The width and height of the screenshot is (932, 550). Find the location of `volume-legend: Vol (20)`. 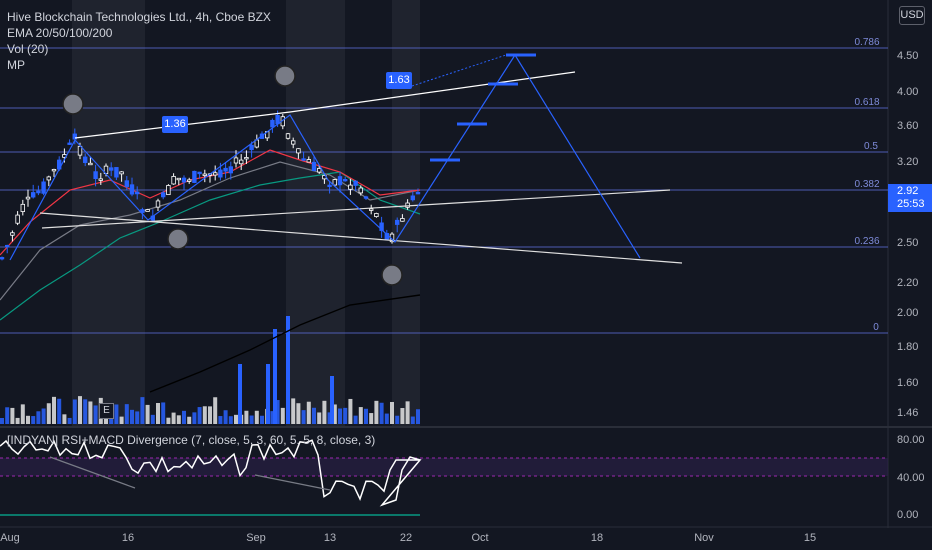

volume-legend: Vol (20) is located at coordinates (28, 49).